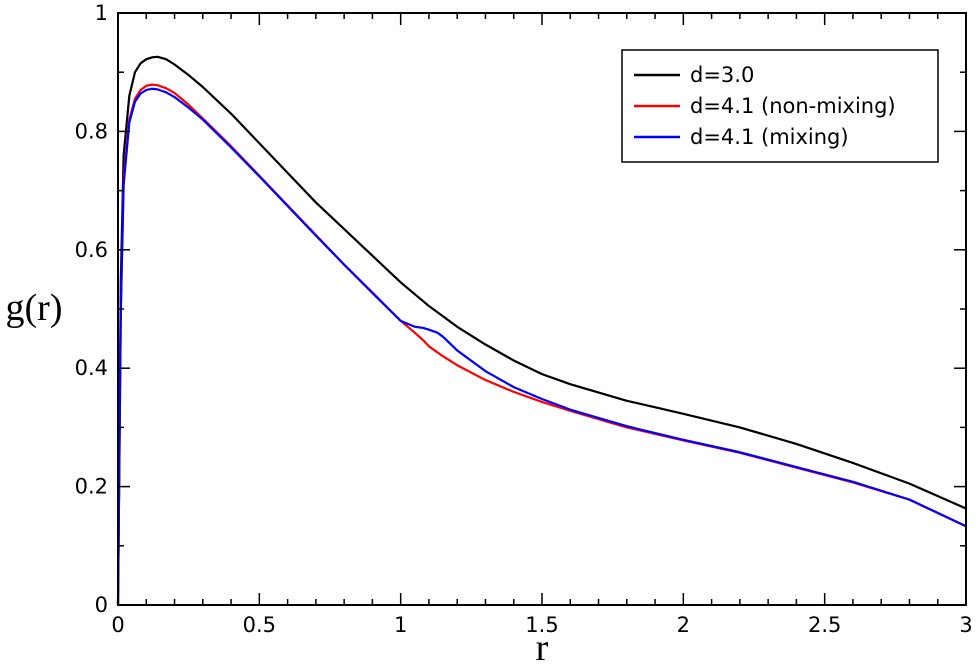 The height and width of the screenshot is (667, 977). What do you see at coordinates (542, 647) in the screenshot?
I see `x-axis-title: r` at bounding box center [542, 647].